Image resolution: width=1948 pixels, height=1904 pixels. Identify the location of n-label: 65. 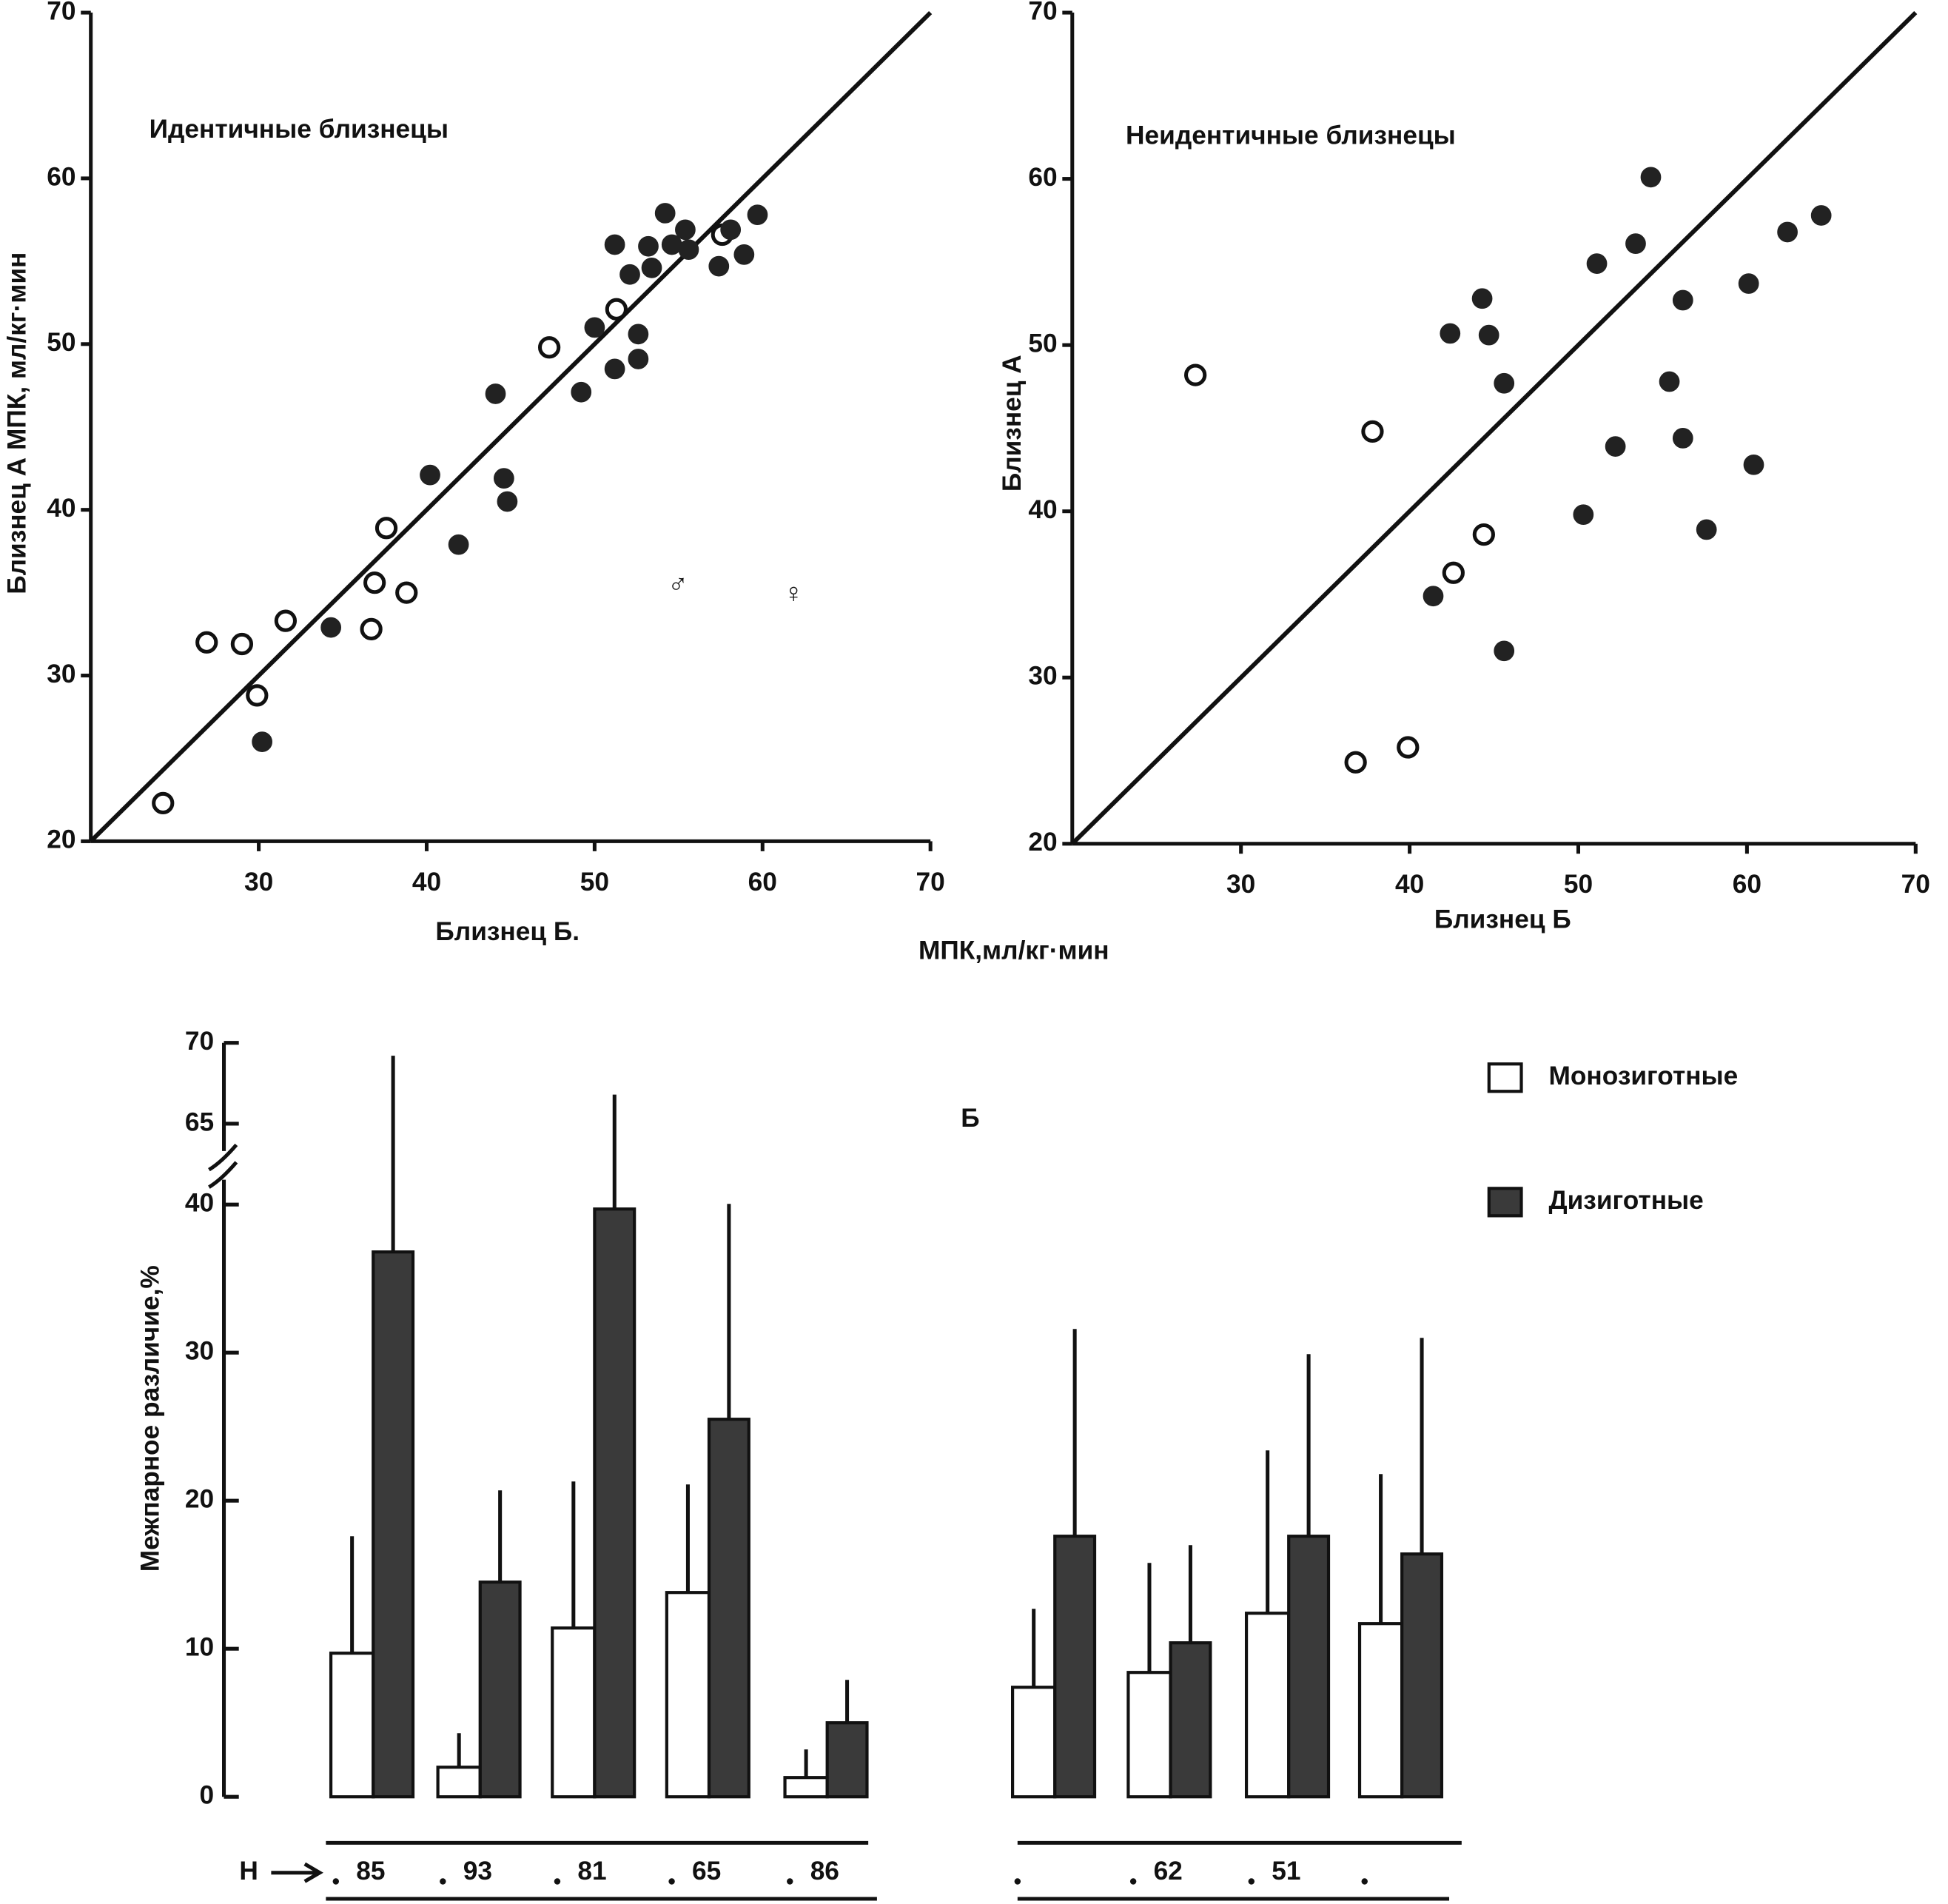
(706, 1871).